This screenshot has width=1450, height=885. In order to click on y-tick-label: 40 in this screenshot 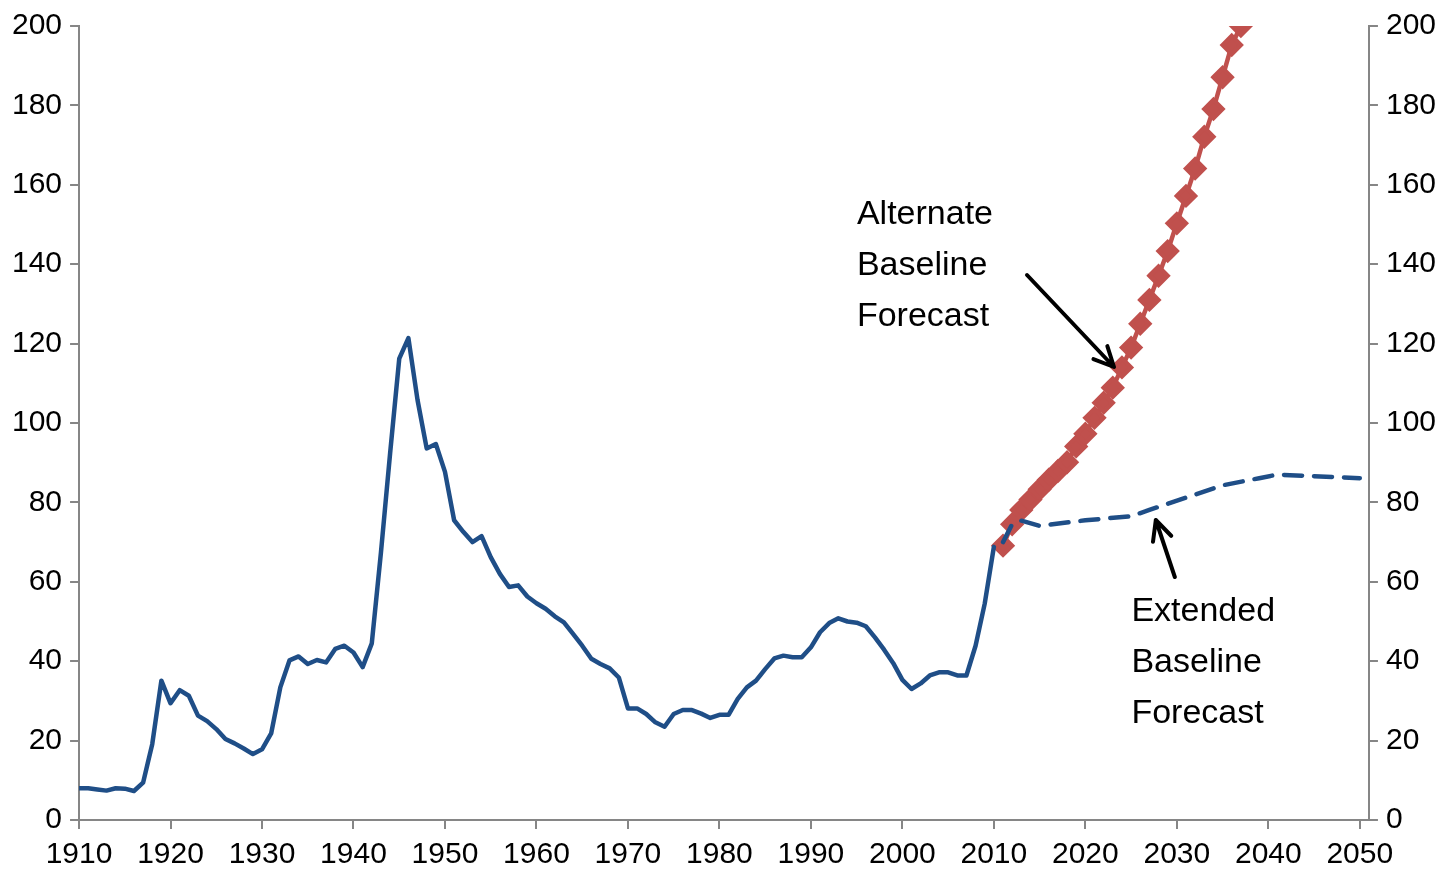, I will do `click(45, 659)`.